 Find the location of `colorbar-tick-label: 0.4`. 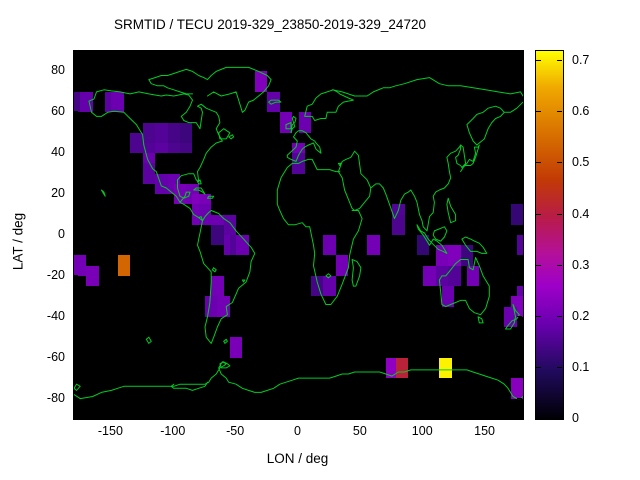

colorbar-tick-label: 0.4 is located at coordinates (581, 213).